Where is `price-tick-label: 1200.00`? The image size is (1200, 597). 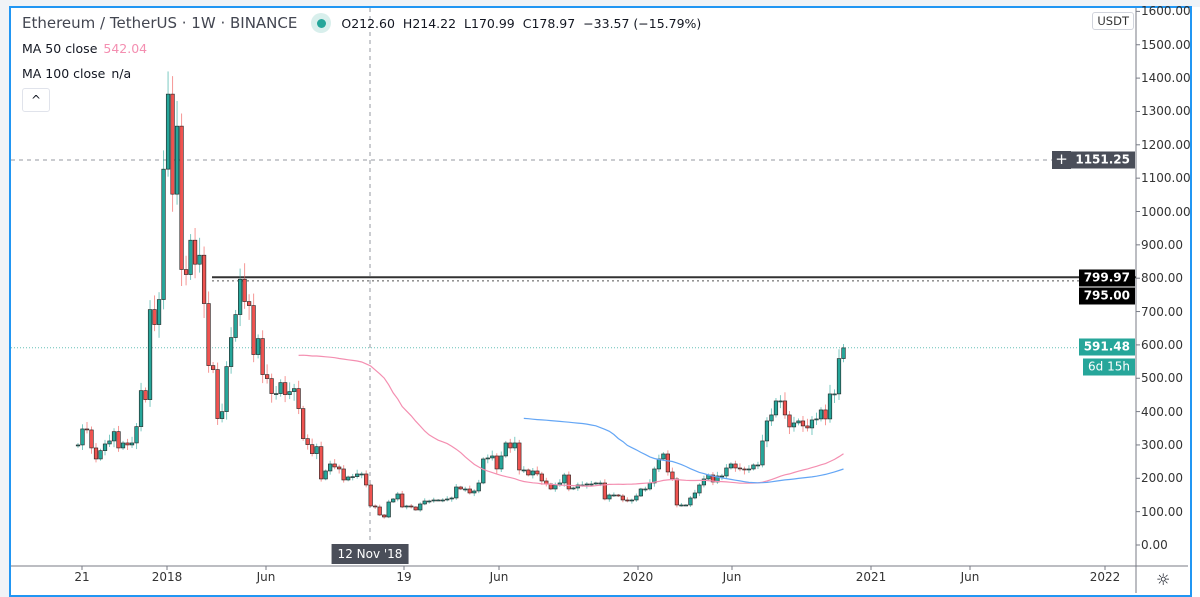
price-tick-label: 1200.00 is located at coordinates (1166, 144).